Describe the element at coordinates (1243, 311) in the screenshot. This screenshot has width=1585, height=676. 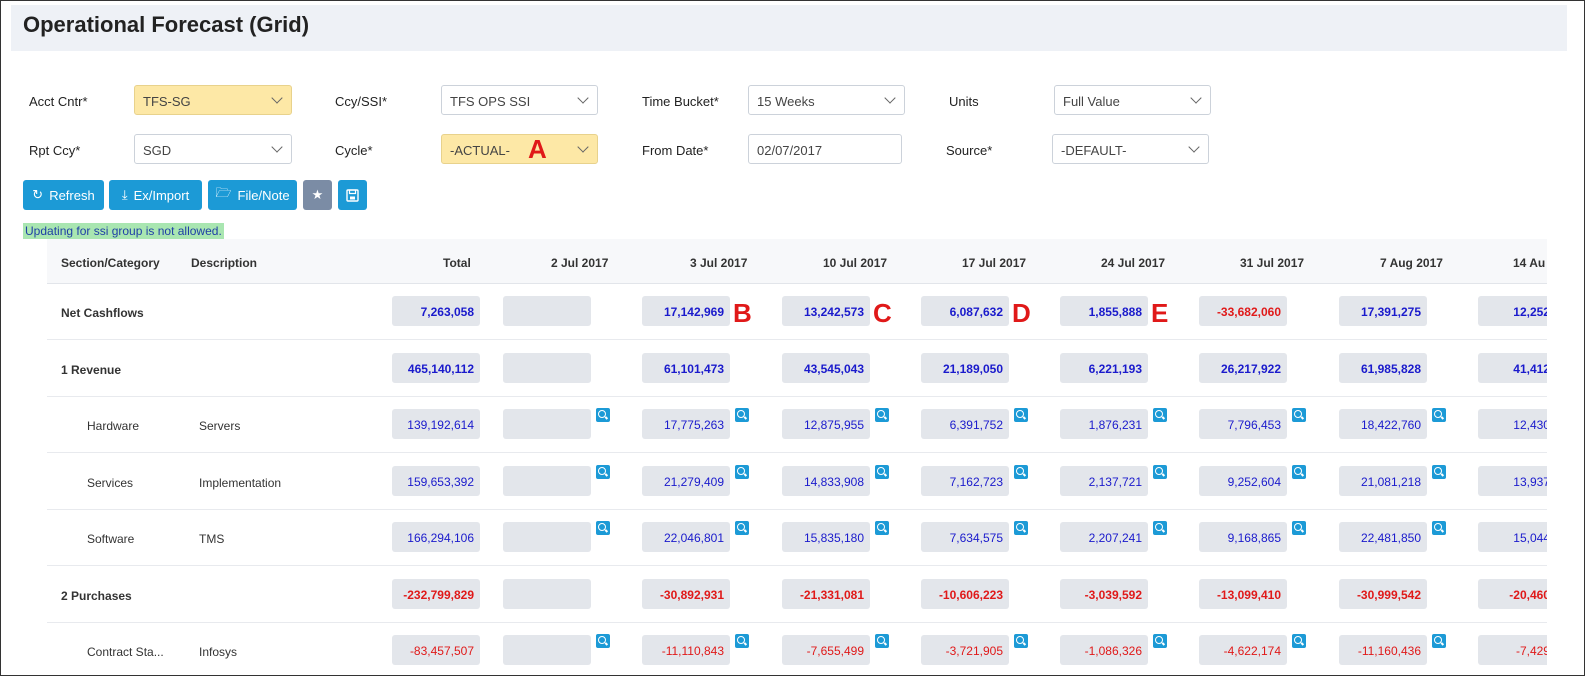
I see `value-cell: -33,682,060` at that location.